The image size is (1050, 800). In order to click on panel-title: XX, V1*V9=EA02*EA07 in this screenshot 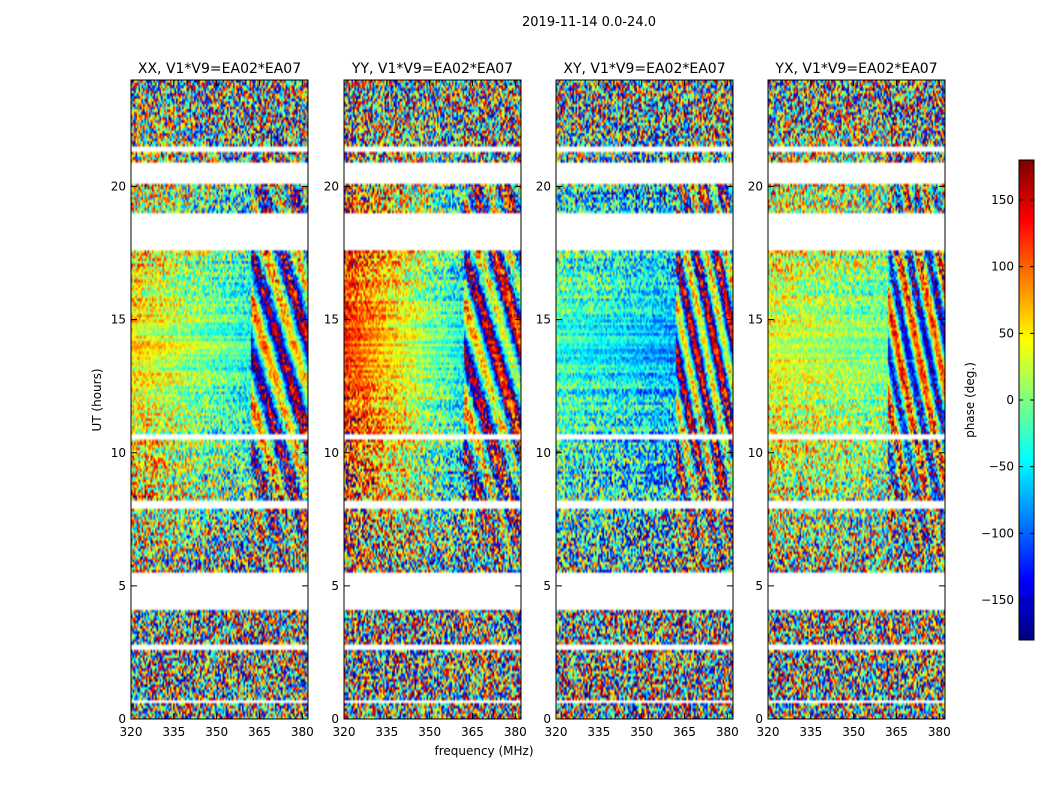, I will do `click(219, 69)`.